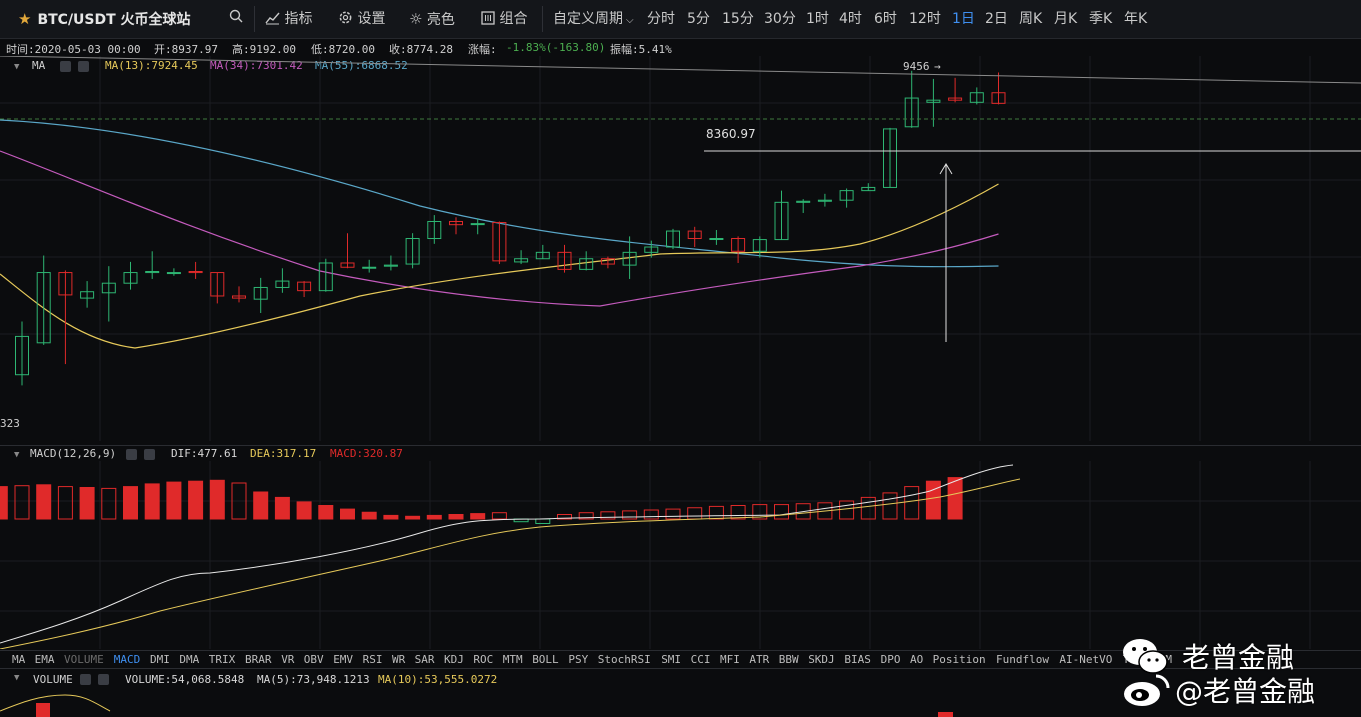  I want to click on ma-collapse-icon: ▼, so click(17, 67).